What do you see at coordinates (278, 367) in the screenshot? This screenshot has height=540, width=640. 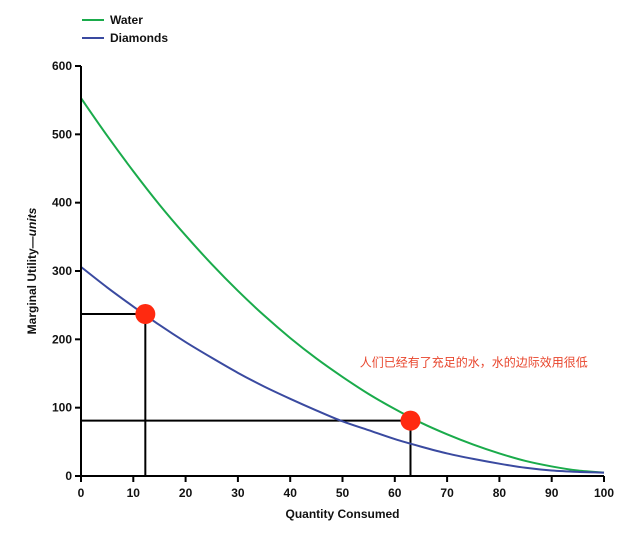 I see `highlight-points` at bounding box center [278, 367].